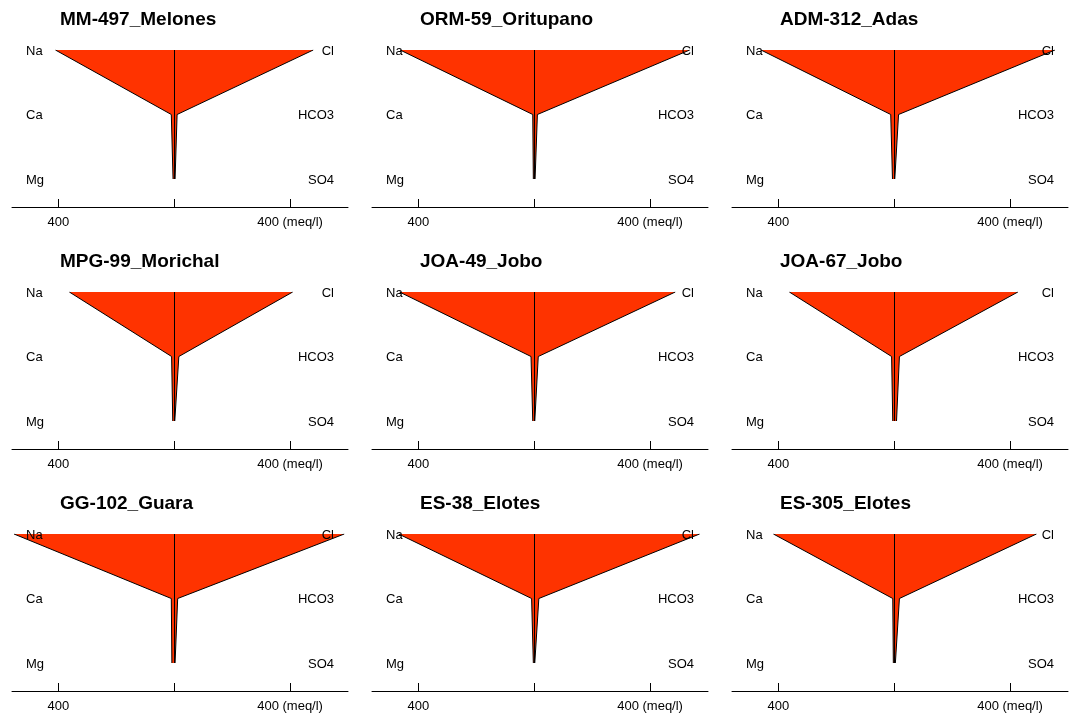  Describe the element at coordinates (480, 502) in the screenshot. I see `chart-title: ES-38_Elotes` at that location.